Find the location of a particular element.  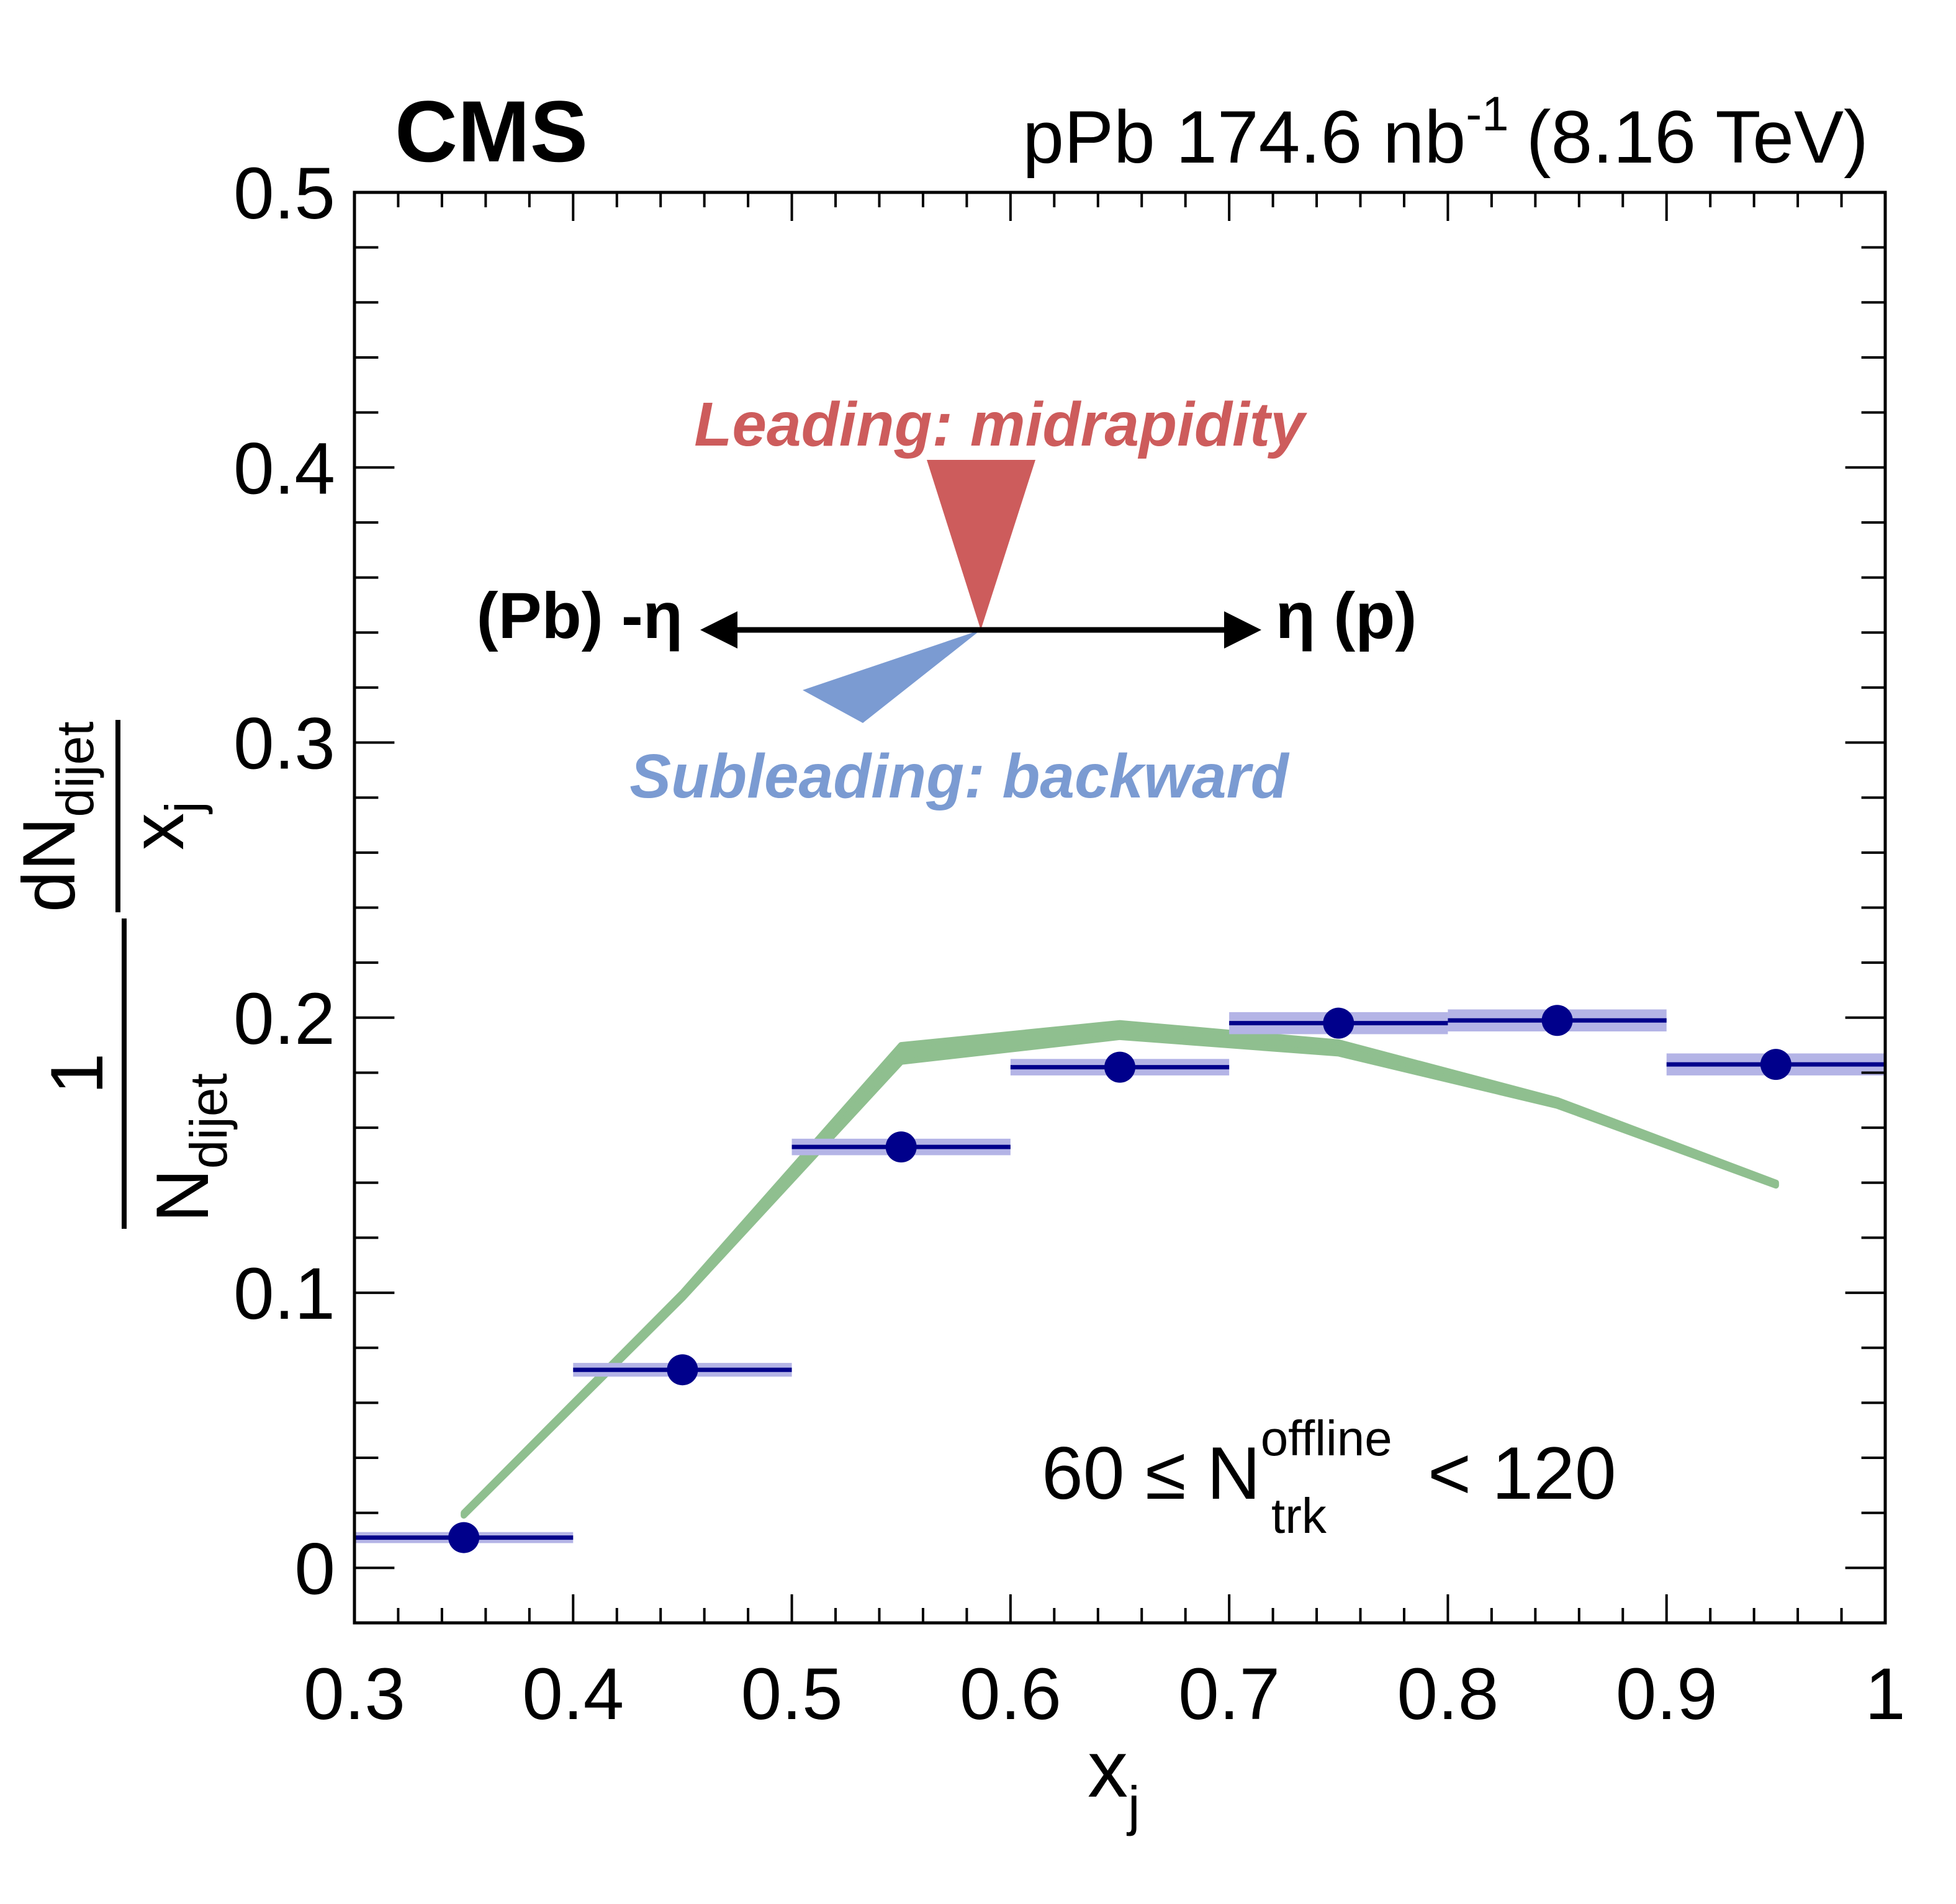

multiplicity-label: 60 ≤ Noffline trk < 120 is located at coordinates (1329, 1477).